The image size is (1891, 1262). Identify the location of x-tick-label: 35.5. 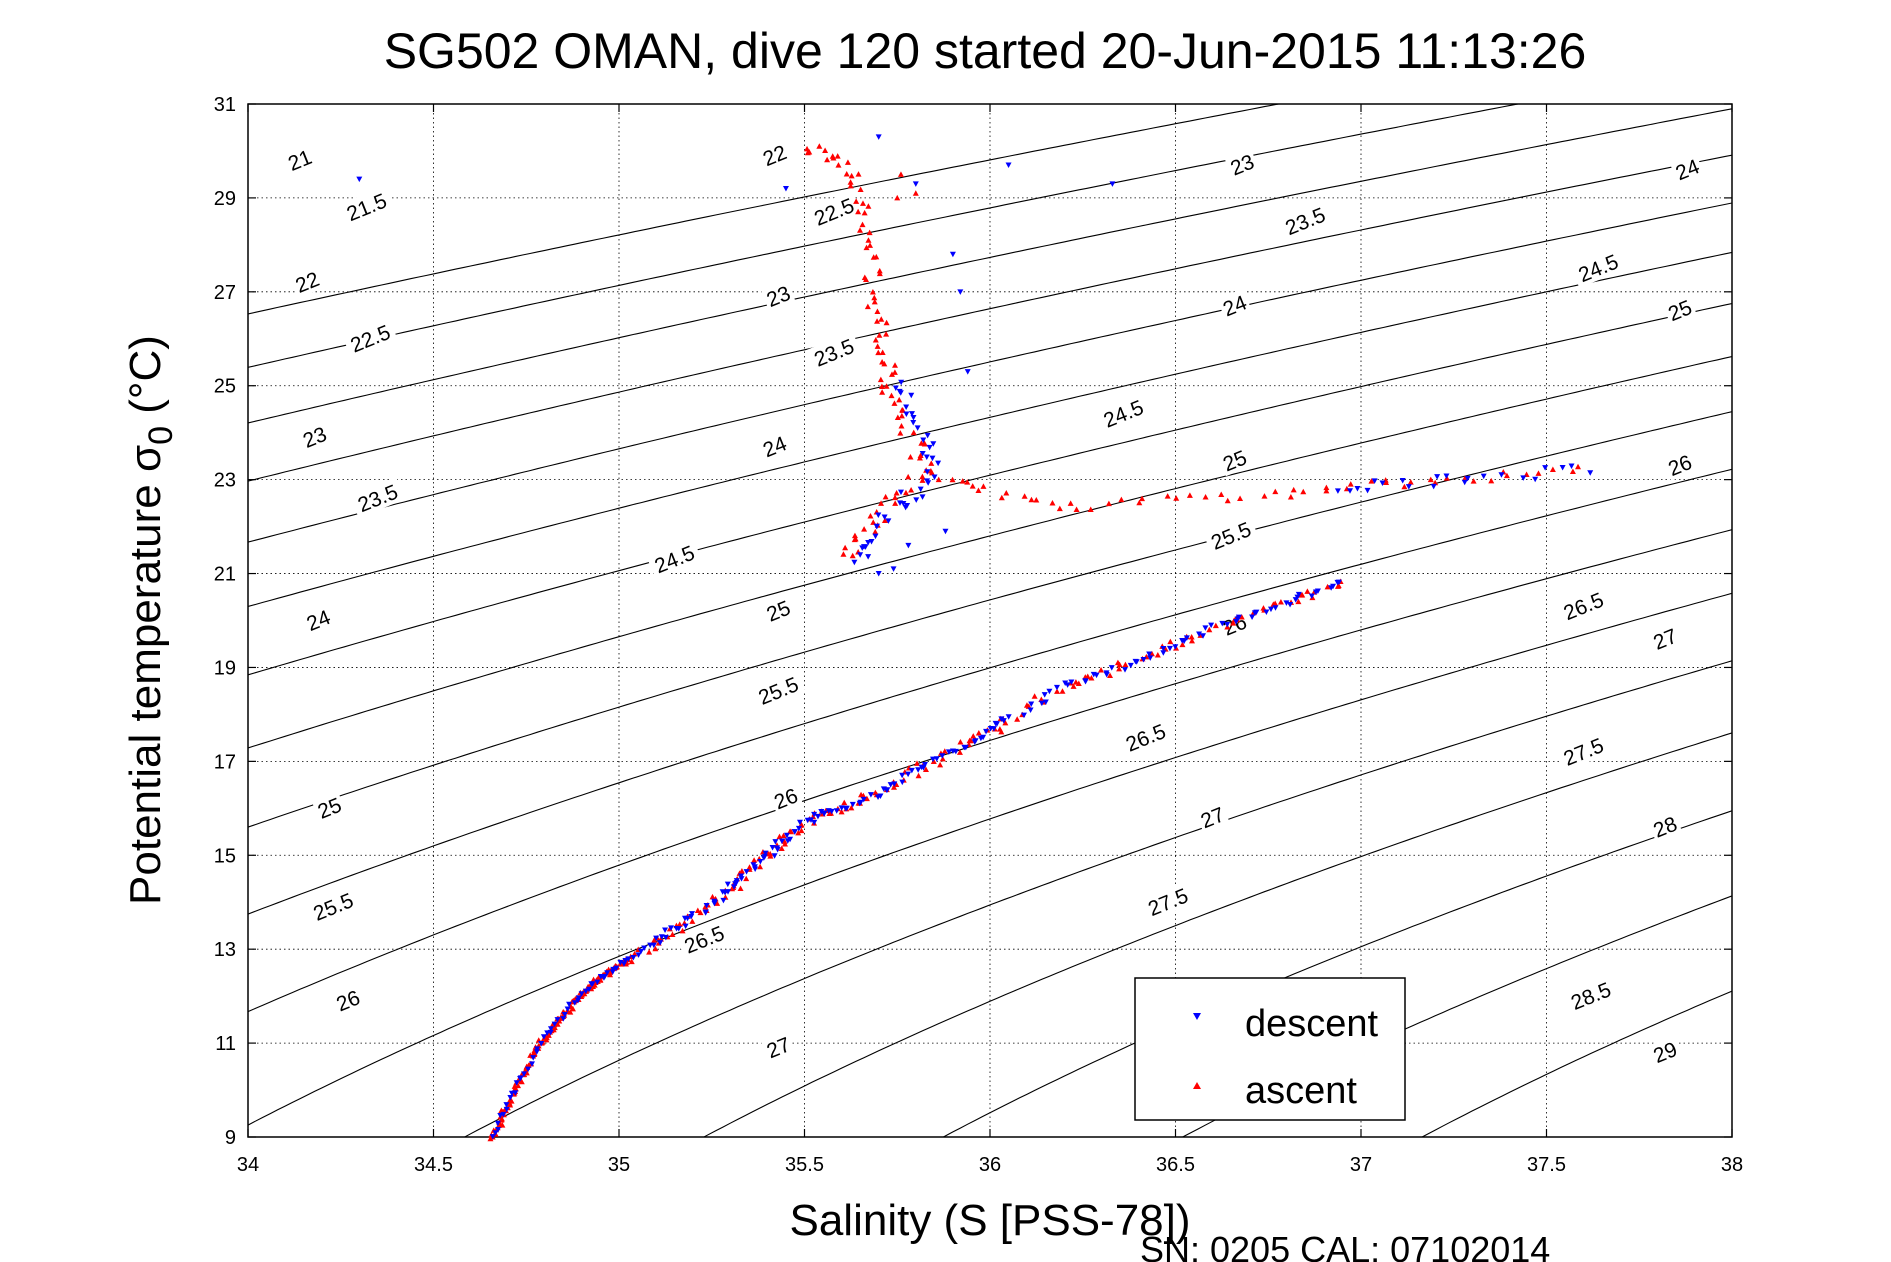
(804, 1165).